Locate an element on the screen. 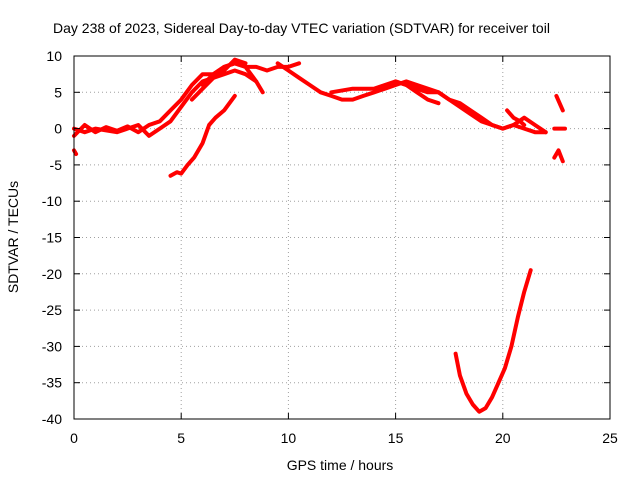 This screenshot has height=480, width=640. series-line-track-a is located at coordinates (187, 99).